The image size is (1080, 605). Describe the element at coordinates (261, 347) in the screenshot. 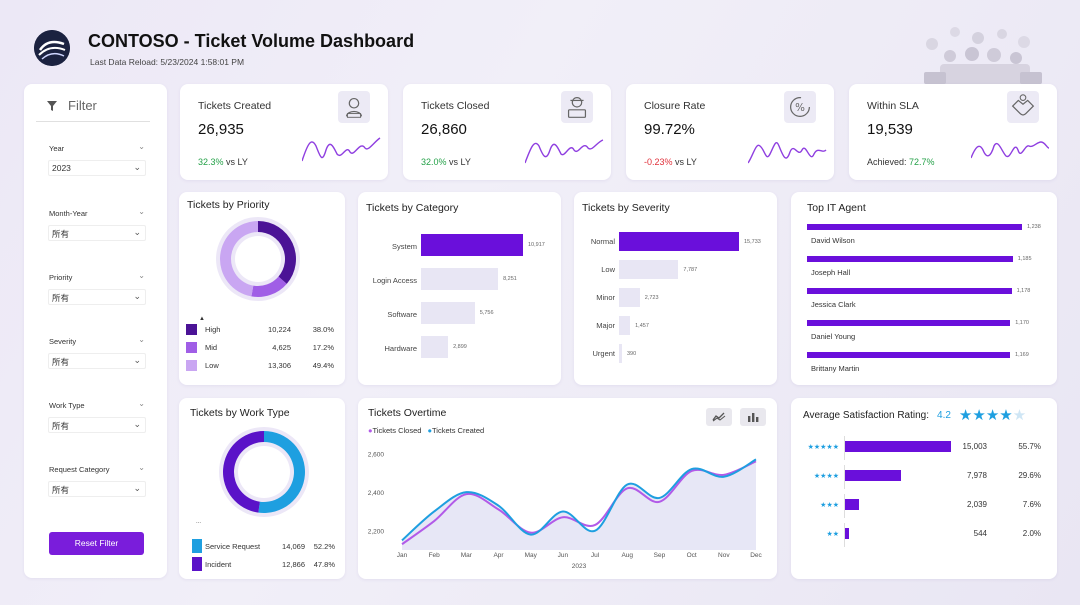

I see `priority-legend-row: Mid 4,625 17.2%` at that location.